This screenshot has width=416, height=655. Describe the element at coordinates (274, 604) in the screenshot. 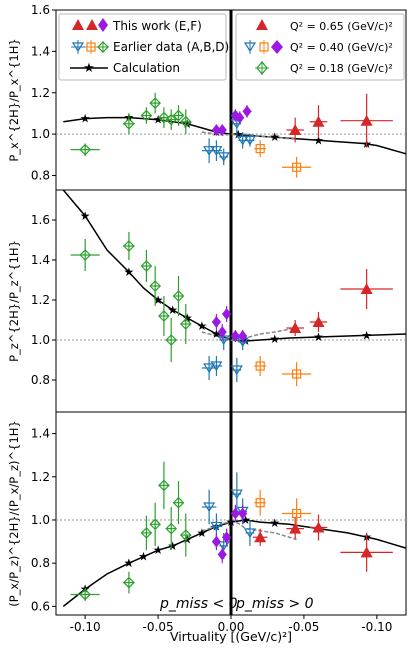

I see `region-pos-label: p_miss > 0` at that location.